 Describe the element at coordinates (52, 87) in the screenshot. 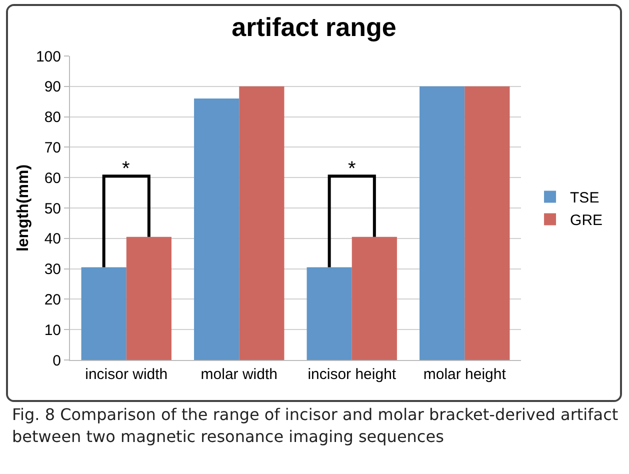

I see `y-tick-label: 90` at that location.